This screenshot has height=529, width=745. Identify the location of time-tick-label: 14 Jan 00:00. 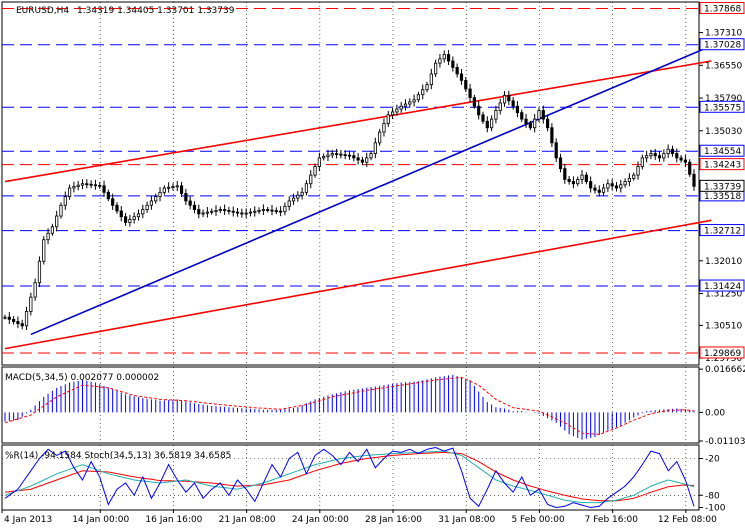
(100, 520).